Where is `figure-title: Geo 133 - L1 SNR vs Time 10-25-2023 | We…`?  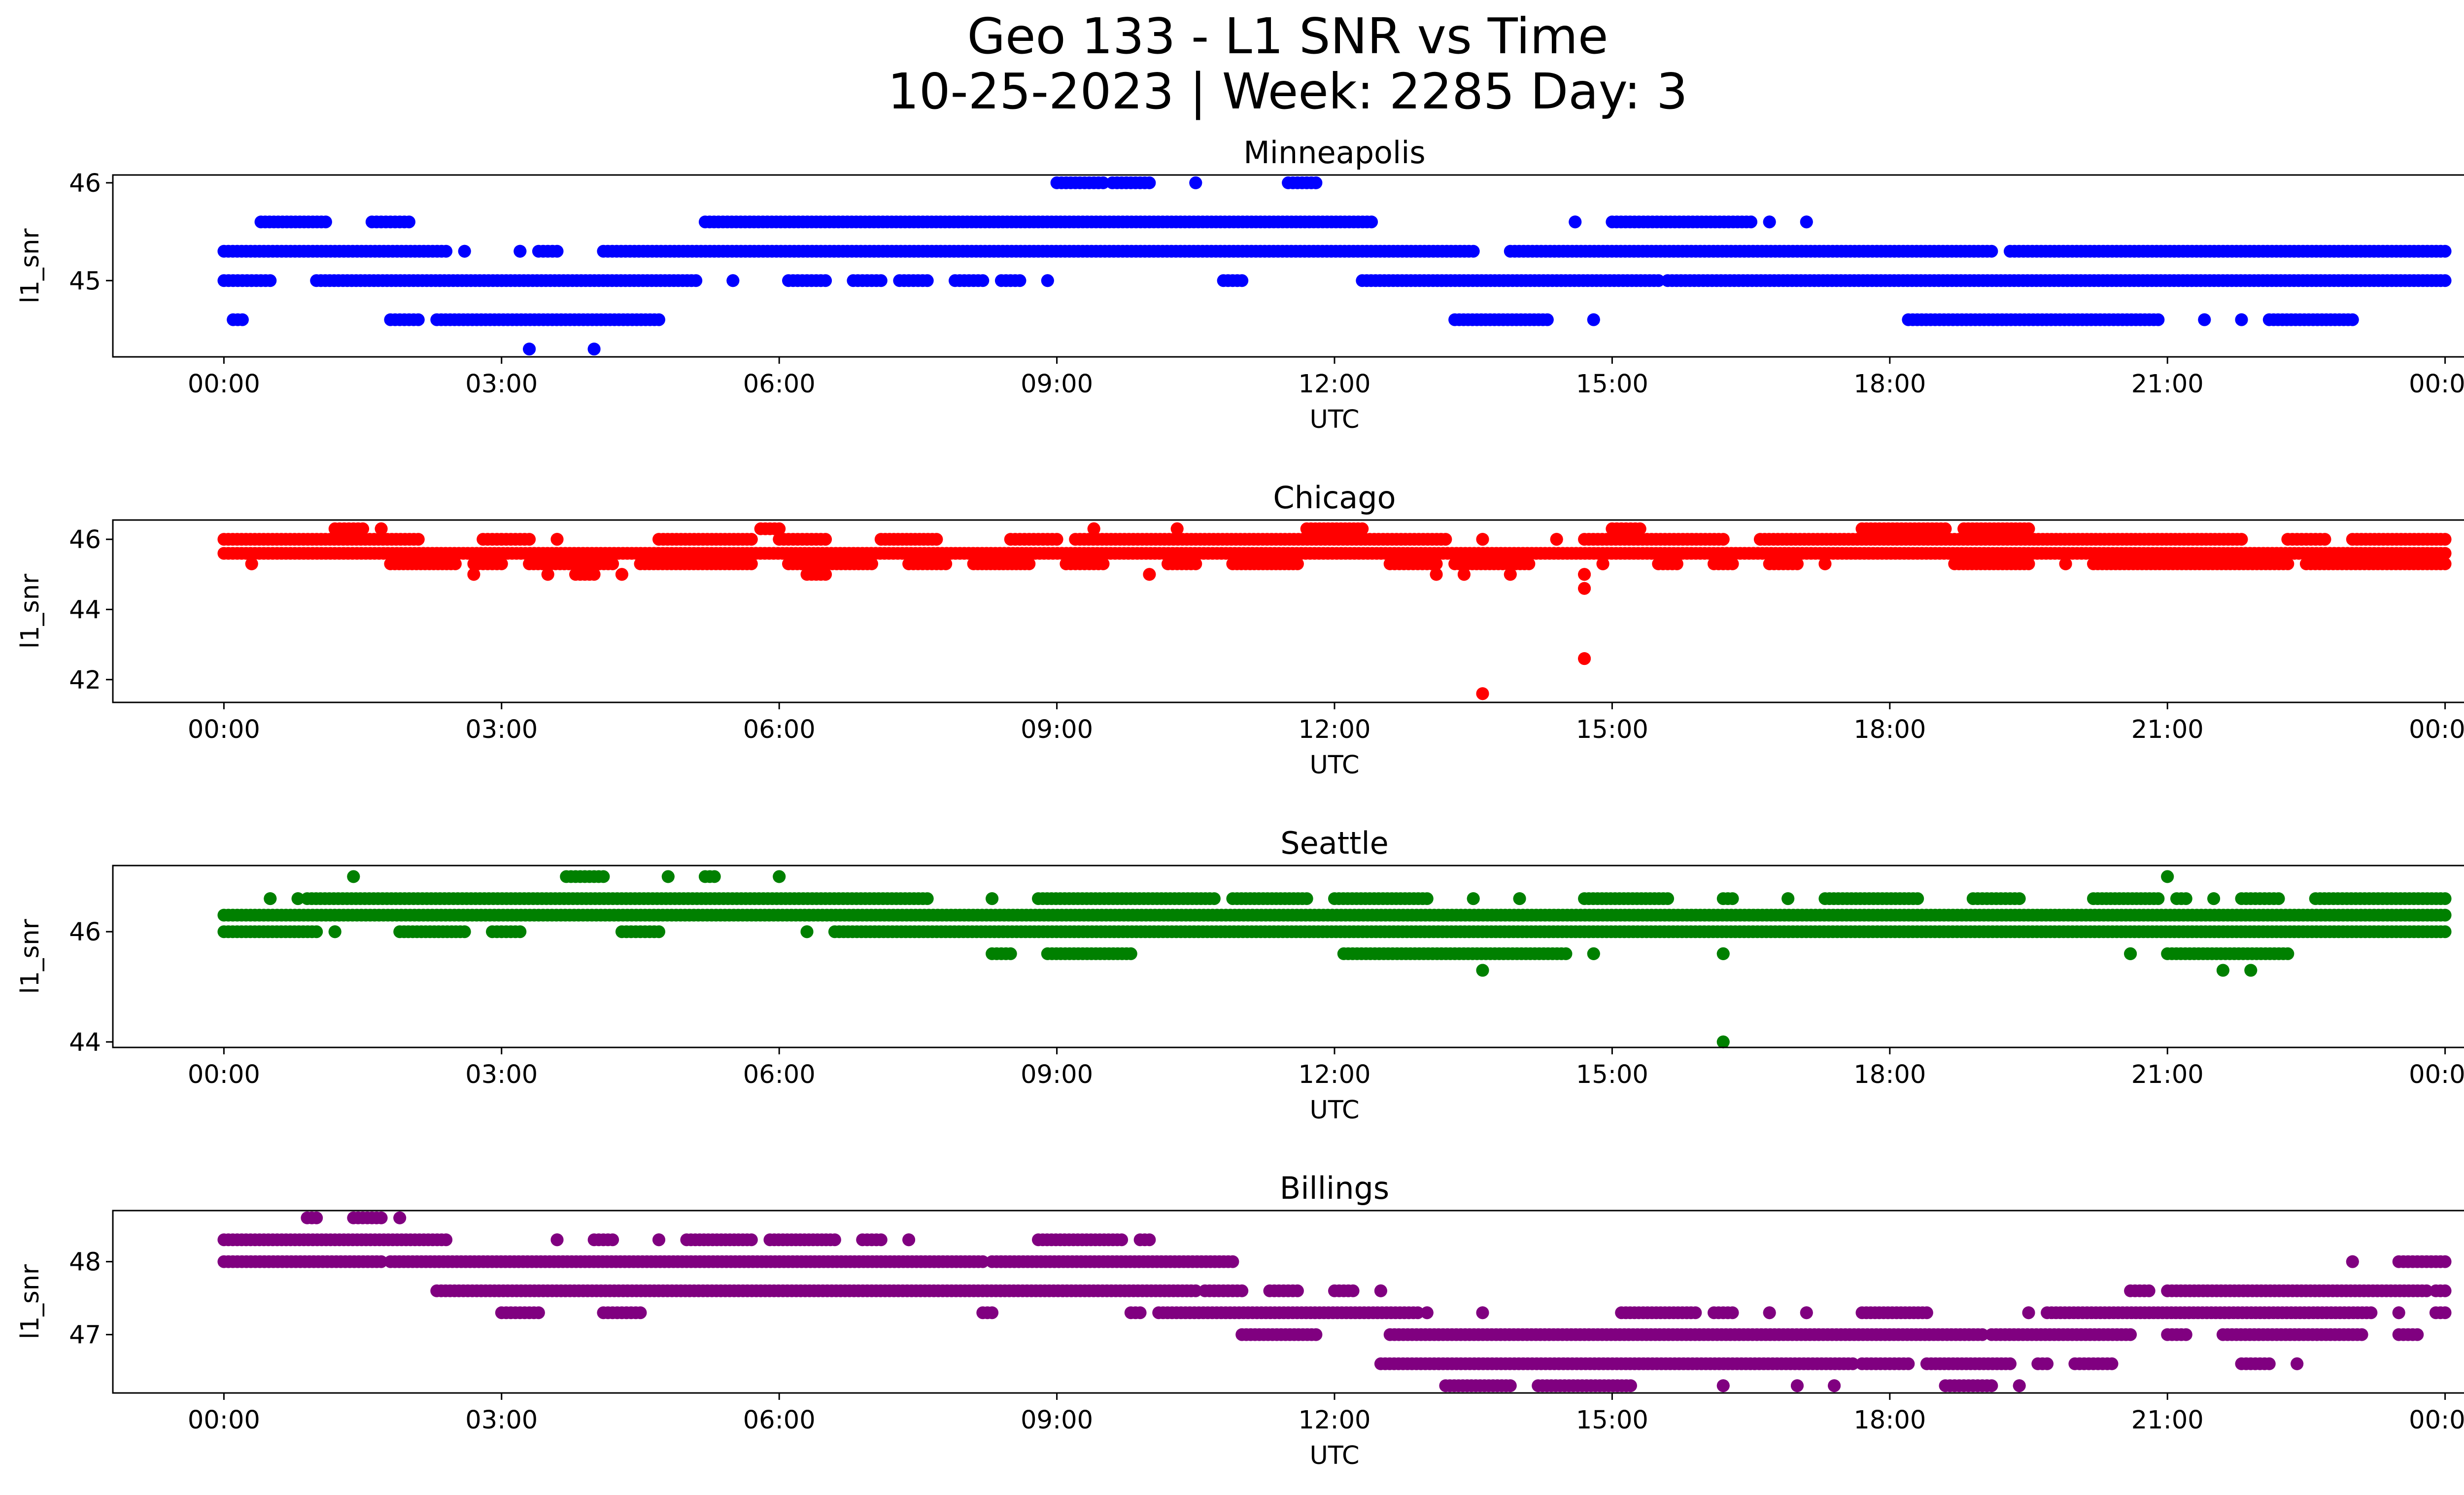 figure-title: Geo 133 - L1 SNR vs Time 10-25-2023 | We… is located at coordinates (1232, 64).